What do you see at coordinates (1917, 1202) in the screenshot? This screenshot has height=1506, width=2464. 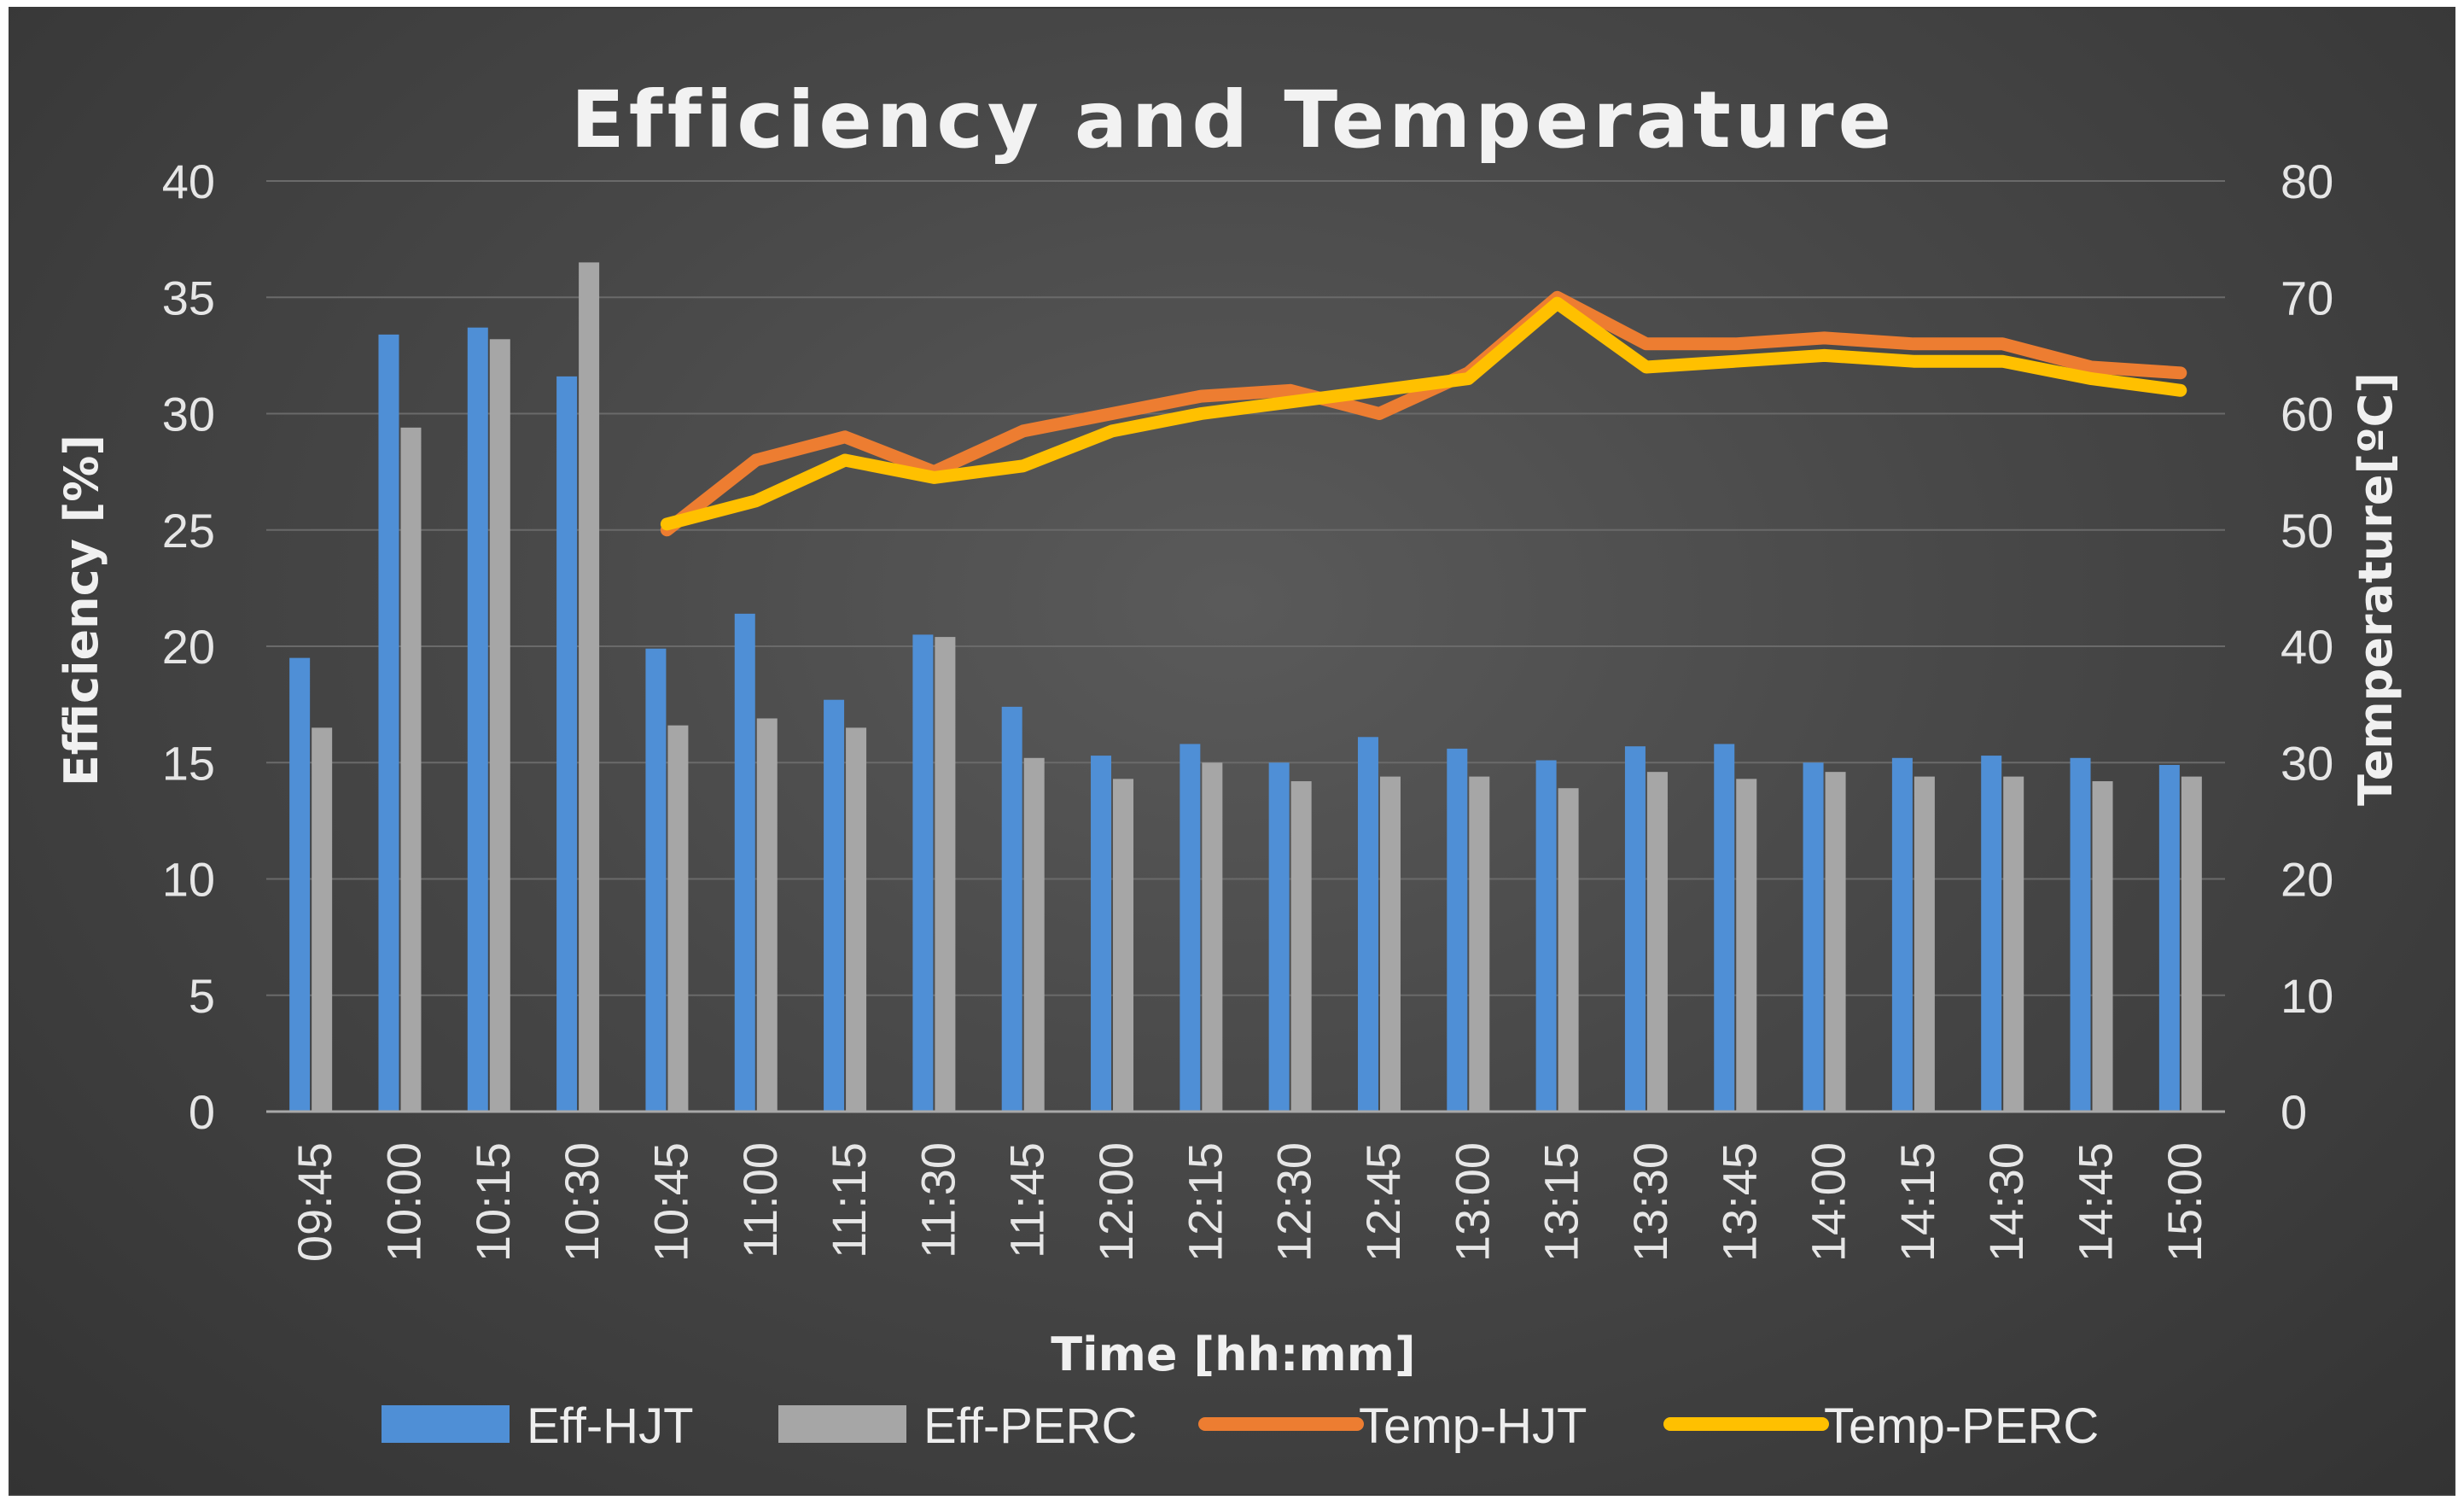 I see `x-tick-label: 14:15` at bounding box center [1917, 1202].